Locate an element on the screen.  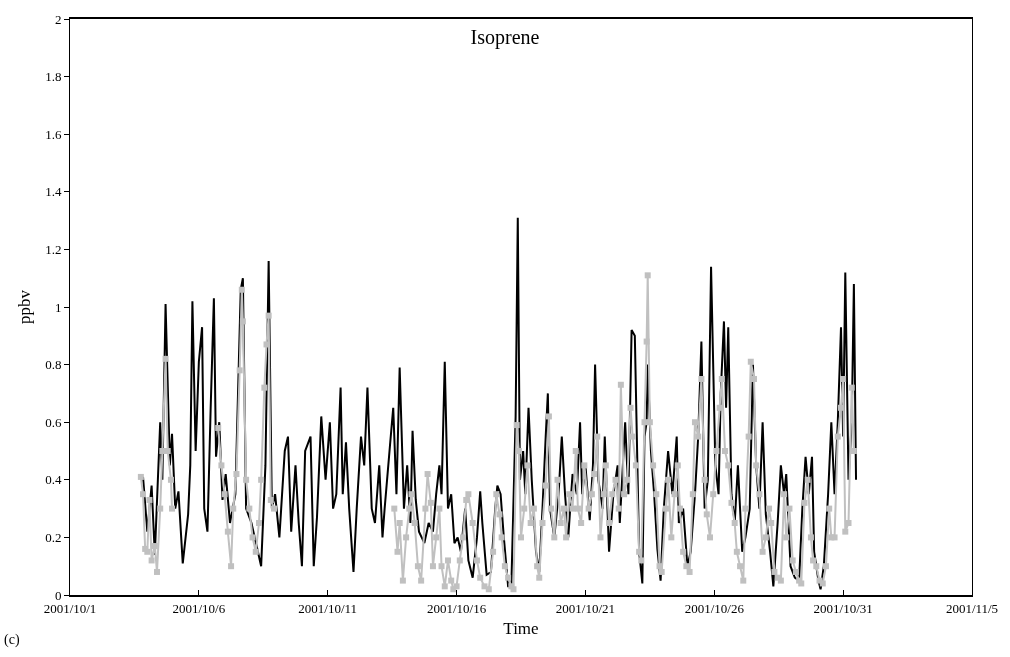
x-tick-label: 2001/10/26 is located at coordinates (714, 608).